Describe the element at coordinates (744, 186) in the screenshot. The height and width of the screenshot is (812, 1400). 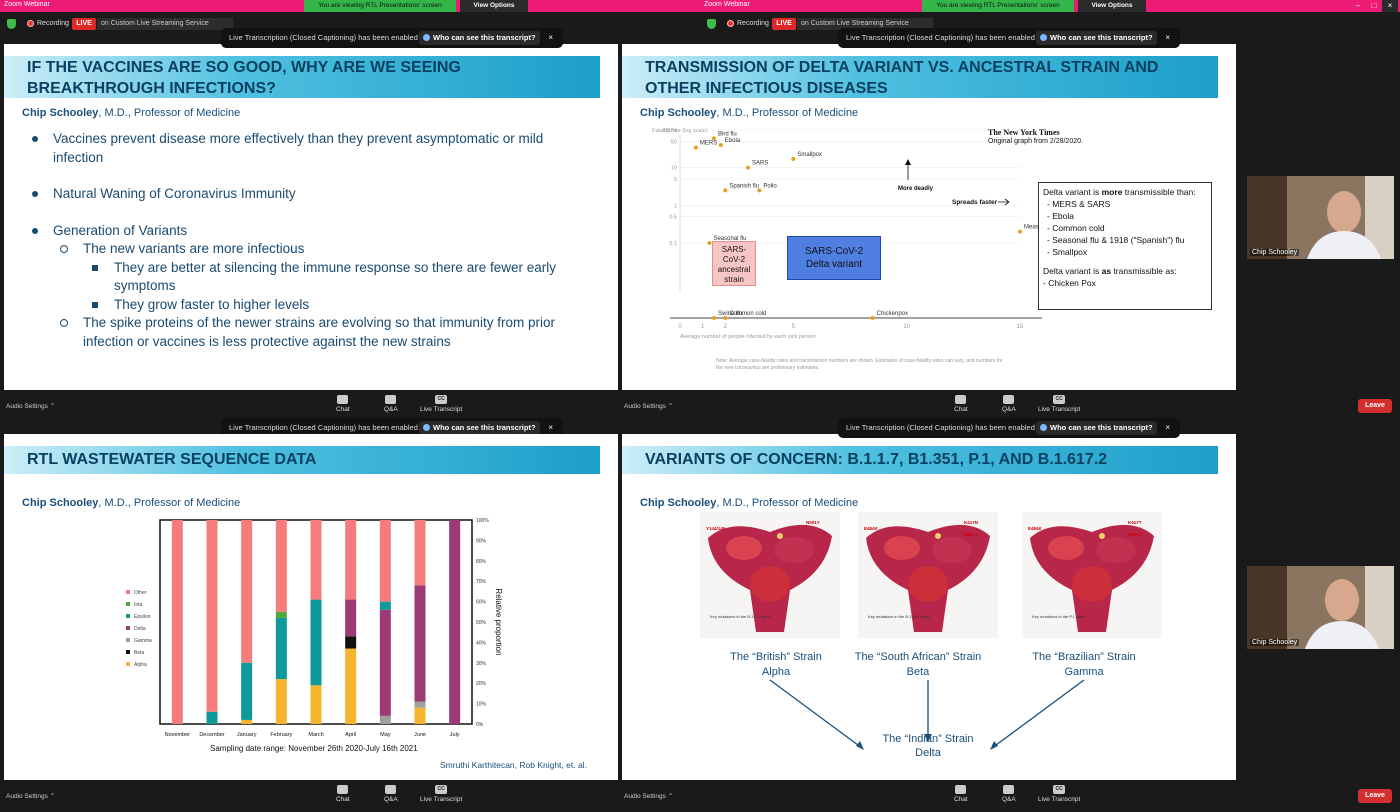
I see `point-label: Spanish flu` at that location.